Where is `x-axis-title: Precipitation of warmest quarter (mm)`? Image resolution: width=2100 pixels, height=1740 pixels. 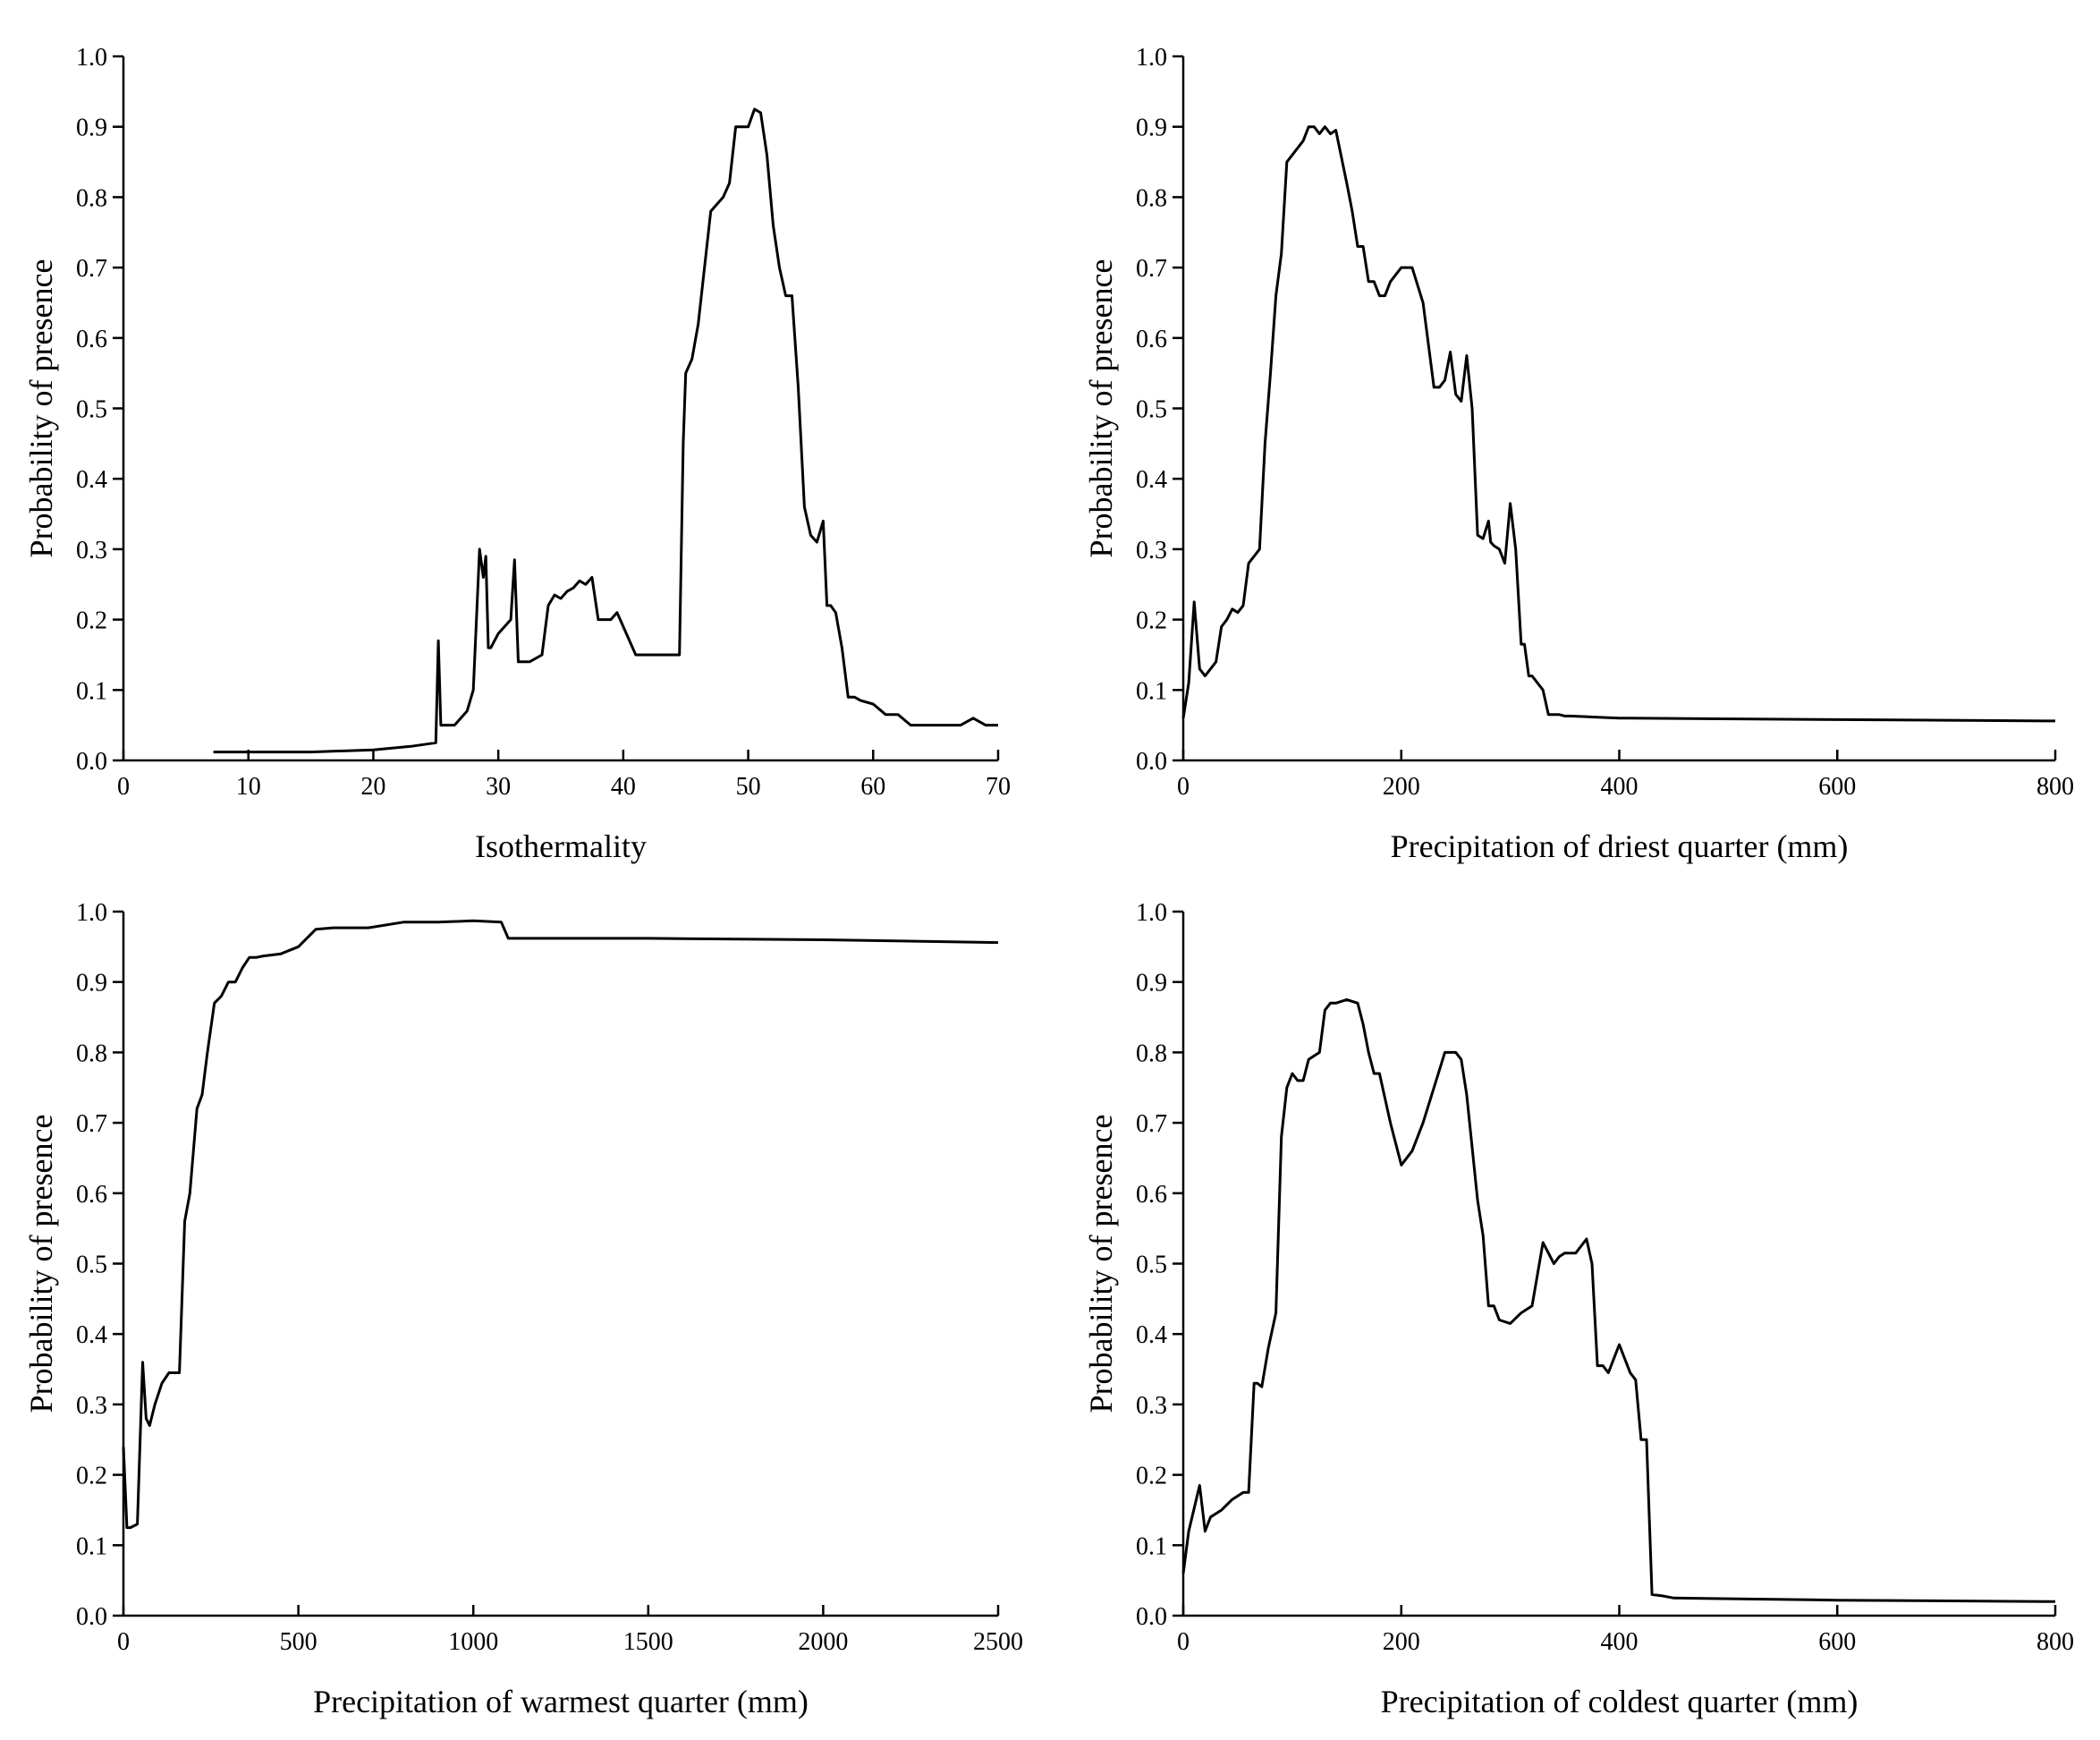 x-axis-title: Precipitation of warmest quarter (mm) is located at coordinates (561, 1701).